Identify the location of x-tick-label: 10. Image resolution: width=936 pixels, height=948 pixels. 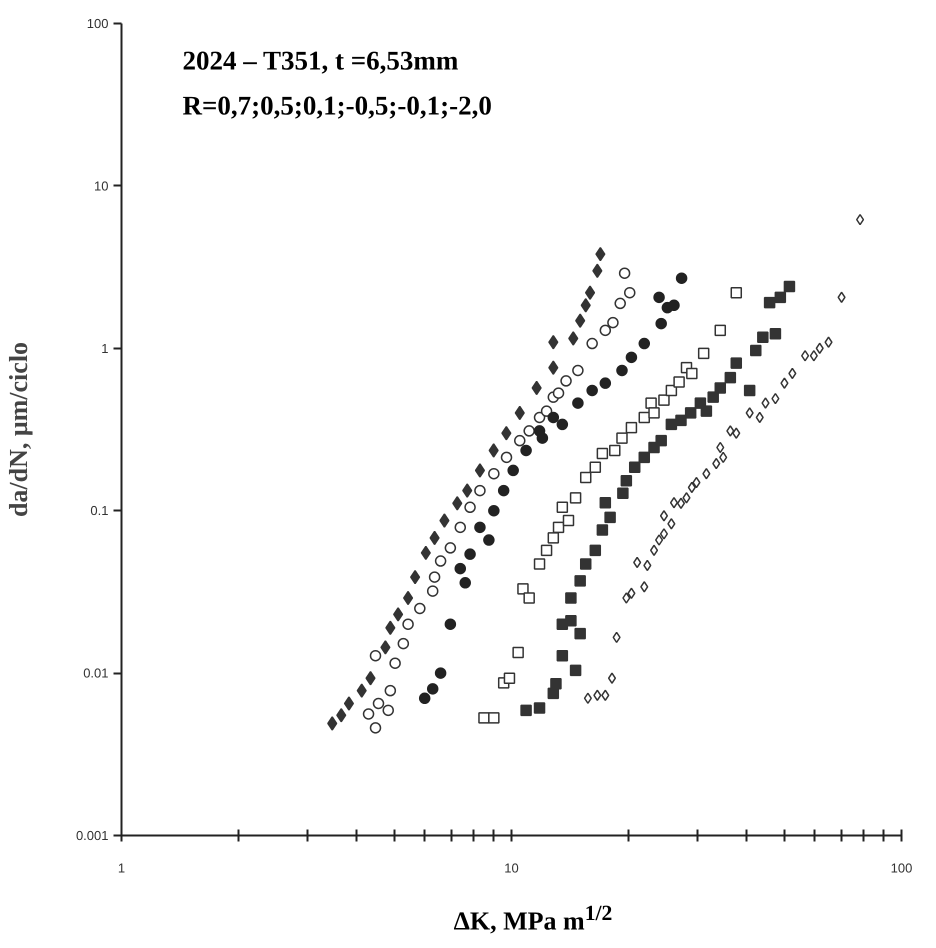
(511, 868).